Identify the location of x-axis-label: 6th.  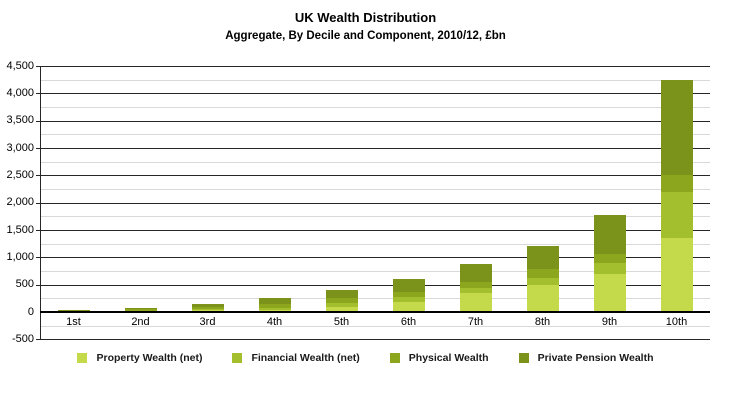
(408, 322).